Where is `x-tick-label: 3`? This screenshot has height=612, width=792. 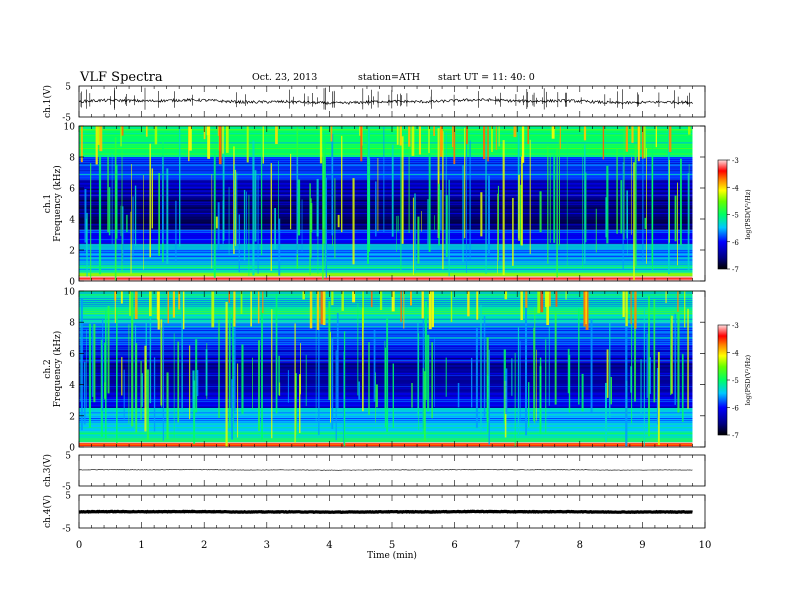
x-tick-label: 3 is located at coordinates (267, 545).